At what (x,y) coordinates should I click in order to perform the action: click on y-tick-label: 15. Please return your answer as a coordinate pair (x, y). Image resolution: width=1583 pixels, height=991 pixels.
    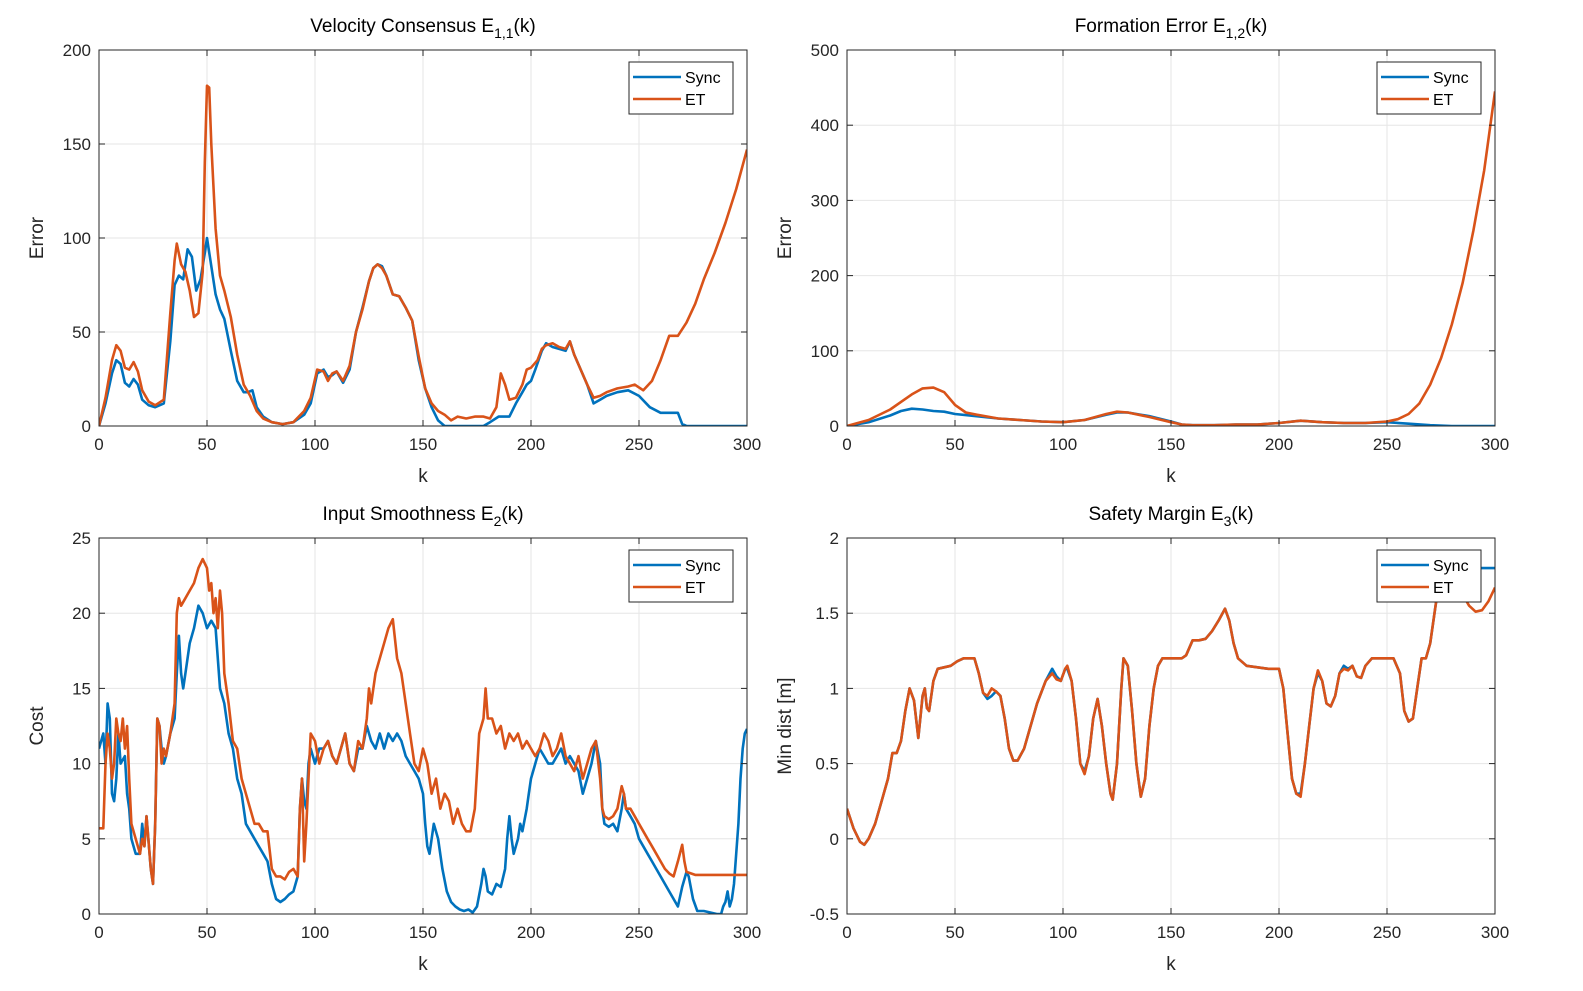
    Looking at the image, I should click on (81, 688).